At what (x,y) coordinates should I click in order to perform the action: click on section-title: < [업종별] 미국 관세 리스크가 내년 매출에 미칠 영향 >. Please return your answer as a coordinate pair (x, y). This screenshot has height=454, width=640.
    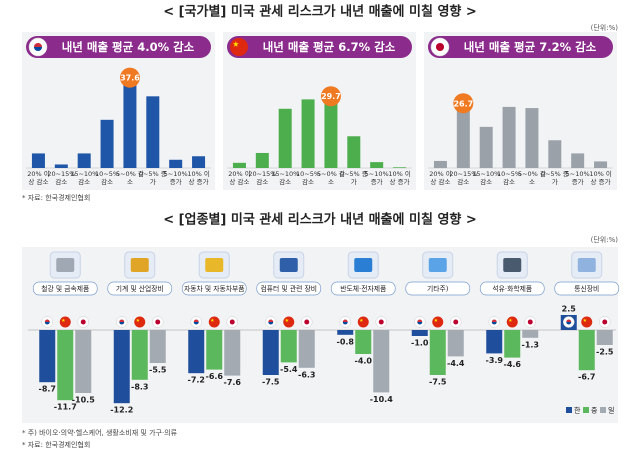
    Looking at the image, I should click on (320, 220).